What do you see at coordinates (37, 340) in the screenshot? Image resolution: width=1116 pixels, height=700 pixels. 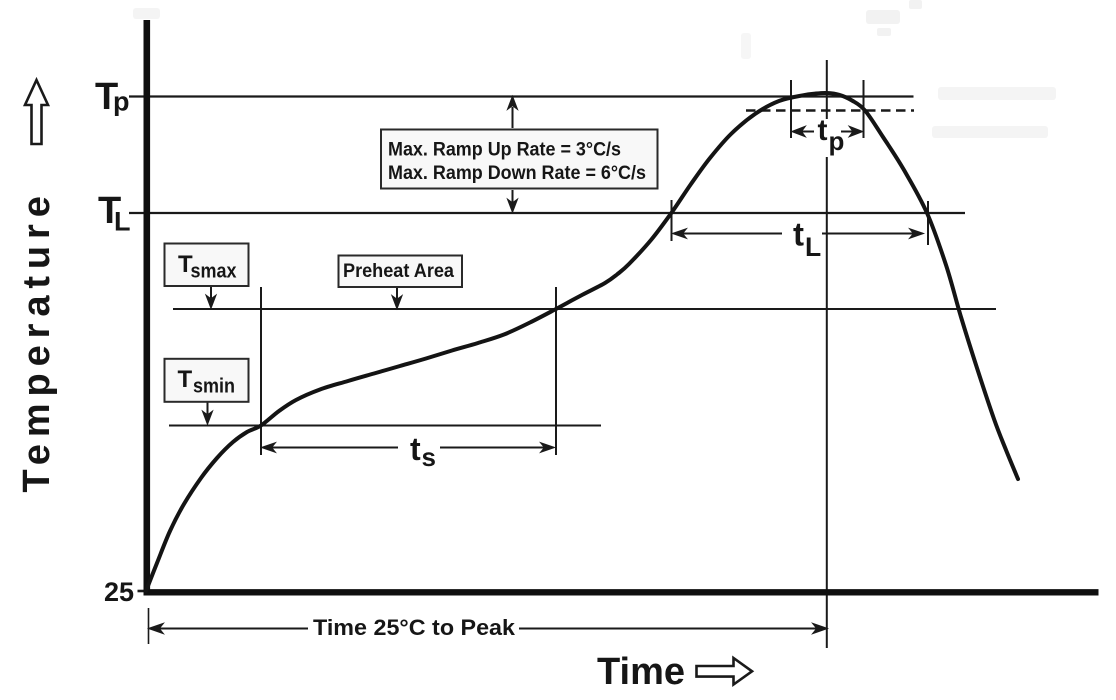 I see `svg-text: Temperature` at bounding box center [37, 340].